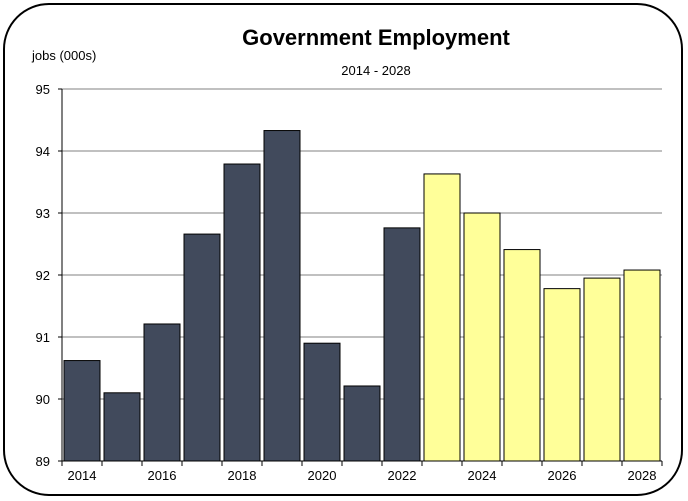 The width and height of the screenshot is (688, 501). What do you see at coordinates (43, 399) in the screenshot?
I see `y-tick-label: 90` at bounding box center [43, 399].